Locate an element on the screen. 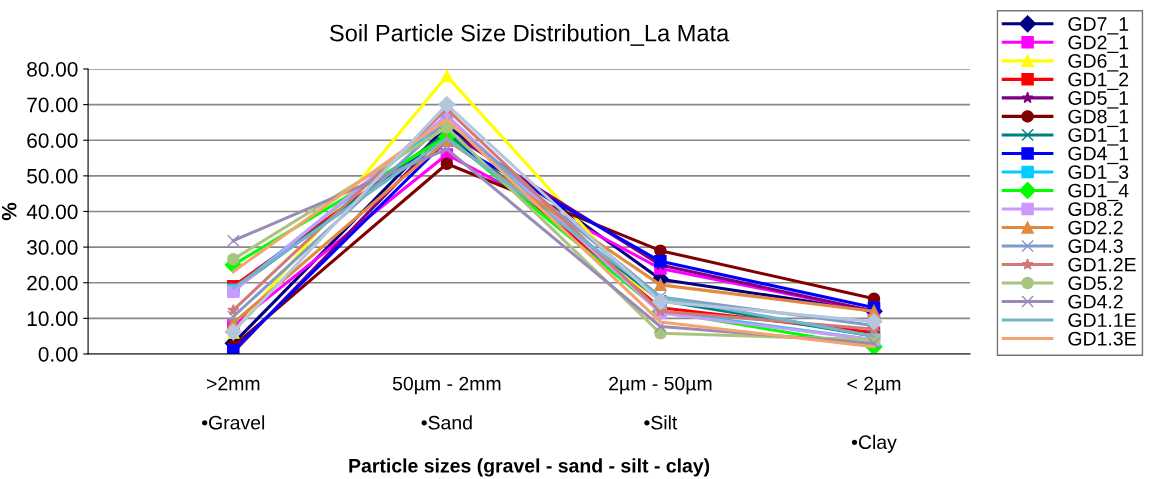 This screenshot has width=1159, height=479. legend-label: GD1.2E is located at coordinates (1102, 264).